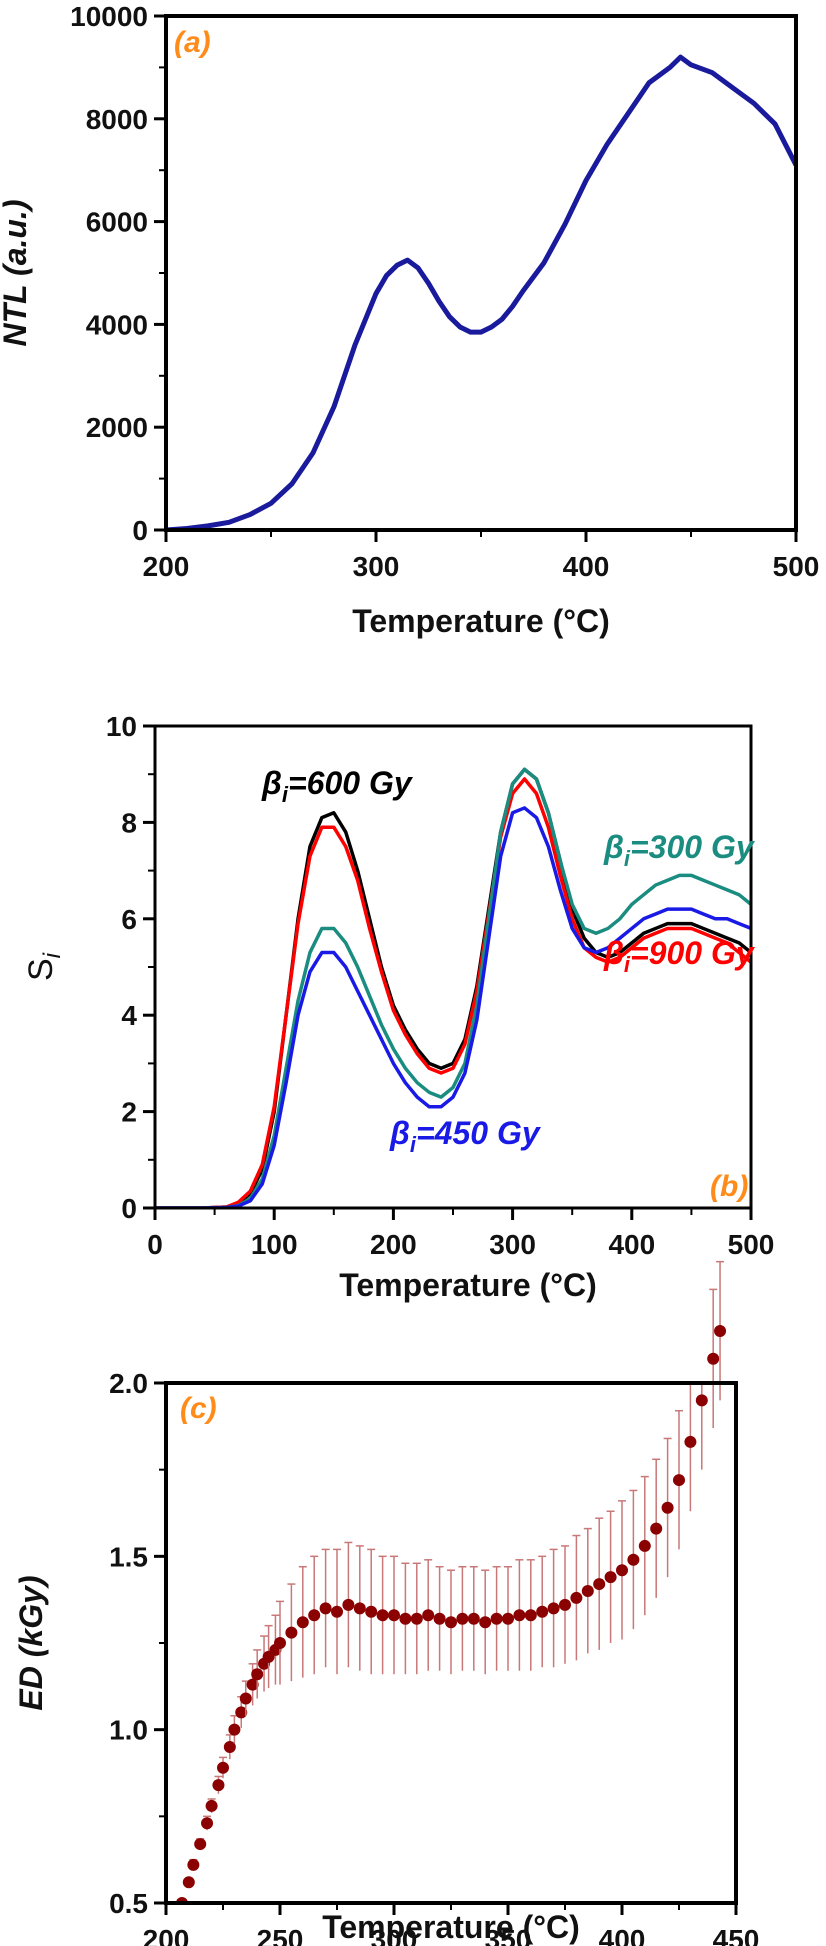  Describe the element at coordinates (166, 1935) in the screenshot. I see `x-tick-label-c: 200` at that location.